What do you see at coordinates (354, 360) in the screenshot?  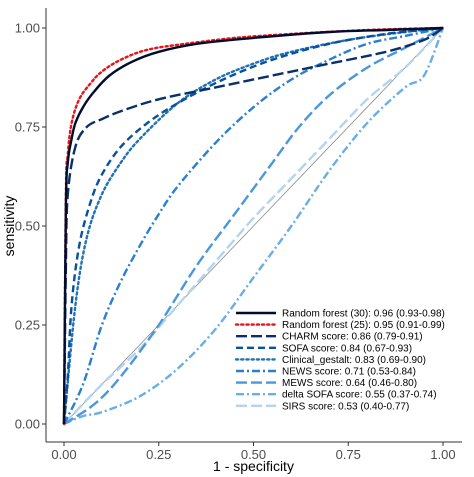 I see `legend-entry: Clinical_gestalt: 0.83 (0.69-0.90)` at bounding box center [354, 360].